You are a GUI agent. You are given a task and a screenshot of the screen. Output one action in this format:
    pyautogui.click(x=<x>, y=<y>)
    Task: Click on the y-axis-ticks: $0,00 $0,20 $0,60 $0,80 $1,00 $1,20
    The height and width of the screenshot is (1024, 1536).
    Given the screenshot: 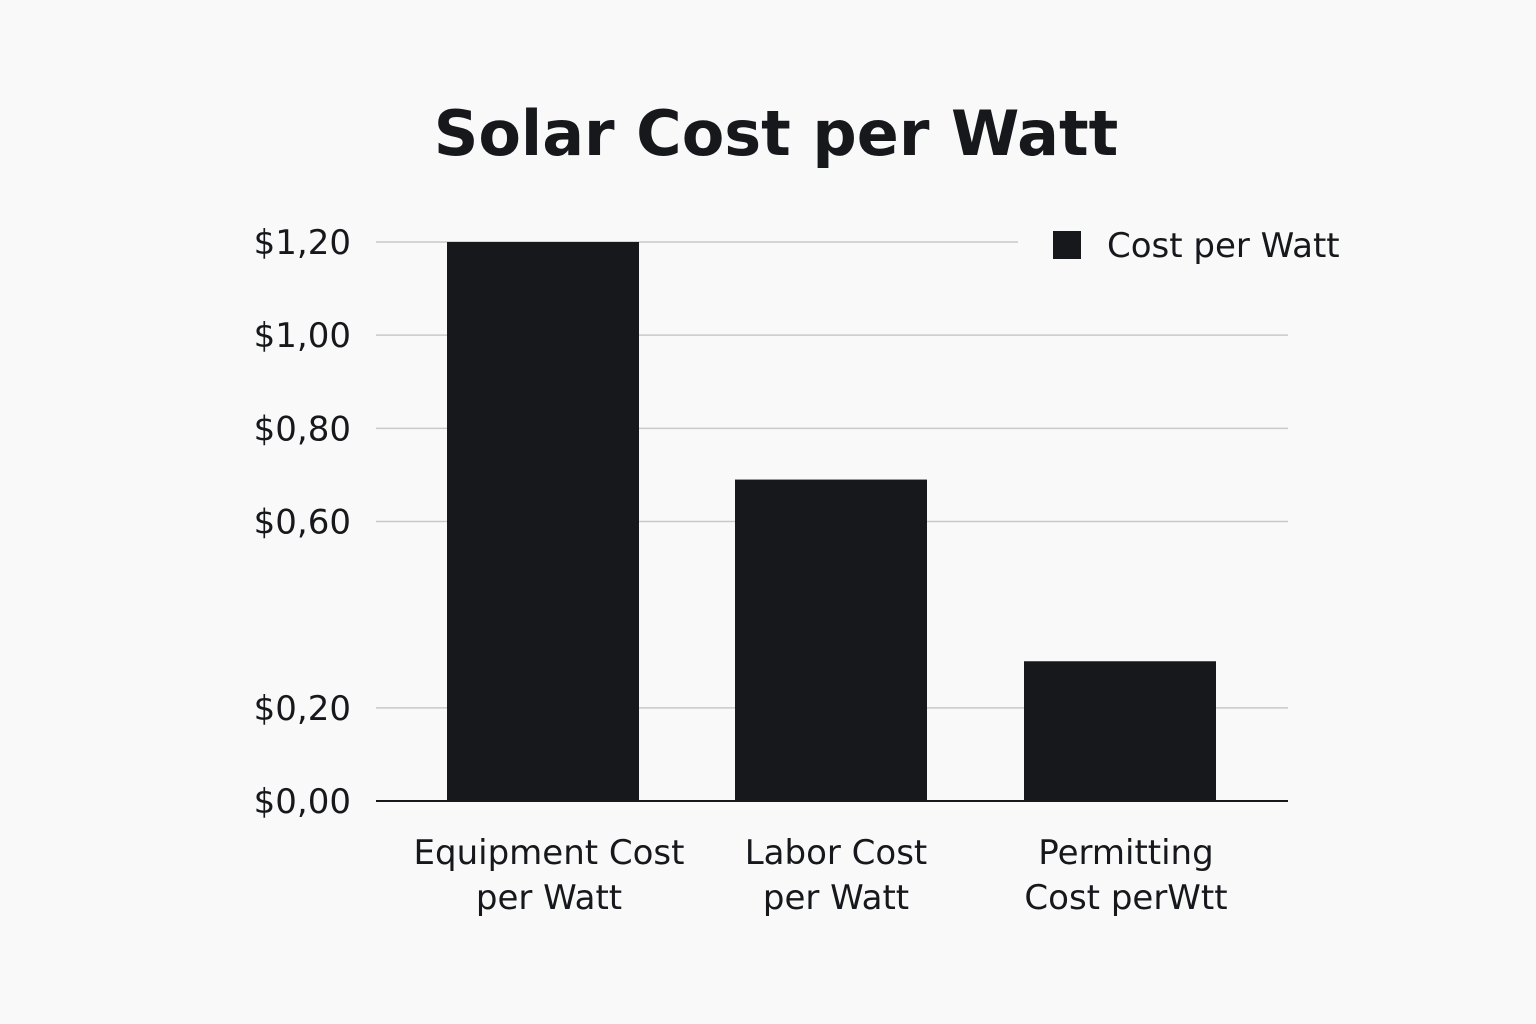 What is the action you would take?
    pyautogui.click(x=302, y=522)
    